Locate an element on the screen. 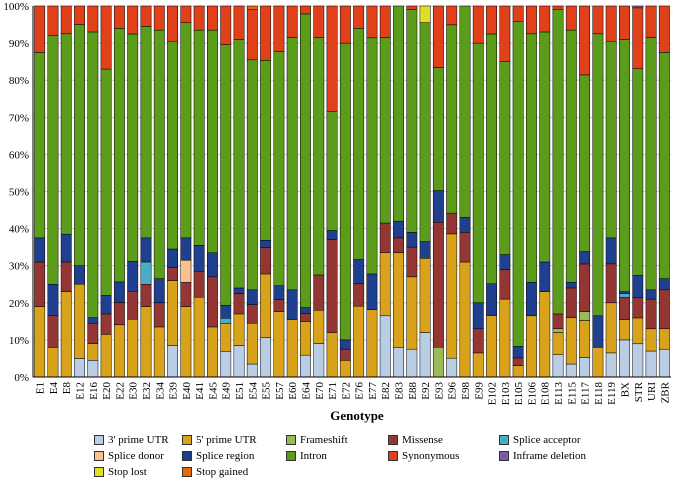  x-tick-label: E34 is located at coordinates (160, 391).